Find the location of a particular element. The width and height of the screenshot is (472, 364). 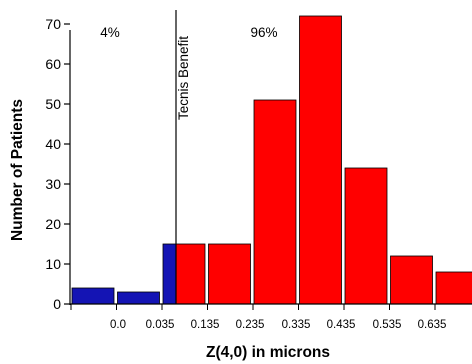

x-tick-label-5: 0.435 is located at coordinates (341, 325).